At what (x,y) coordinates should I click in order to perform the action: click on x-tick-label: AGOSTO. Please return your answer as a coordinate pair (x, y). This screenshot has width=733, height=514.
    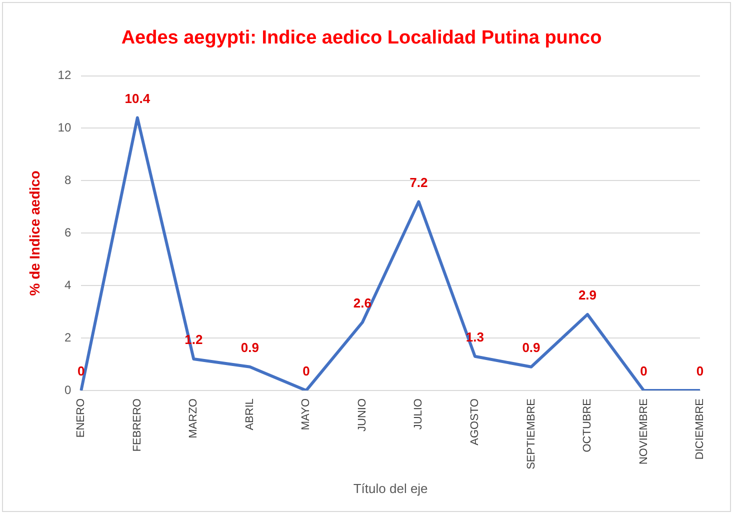
    Looking at the image, I should click on (474, 422).